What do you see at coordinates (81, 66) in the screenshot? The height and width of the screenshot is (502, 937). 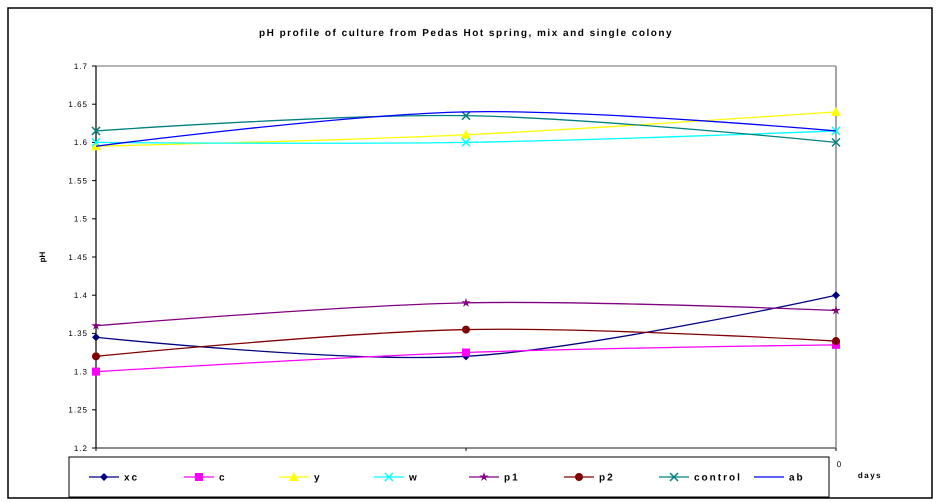 I see `y-tick-label: 1.7` at bounding box center [81, 66].